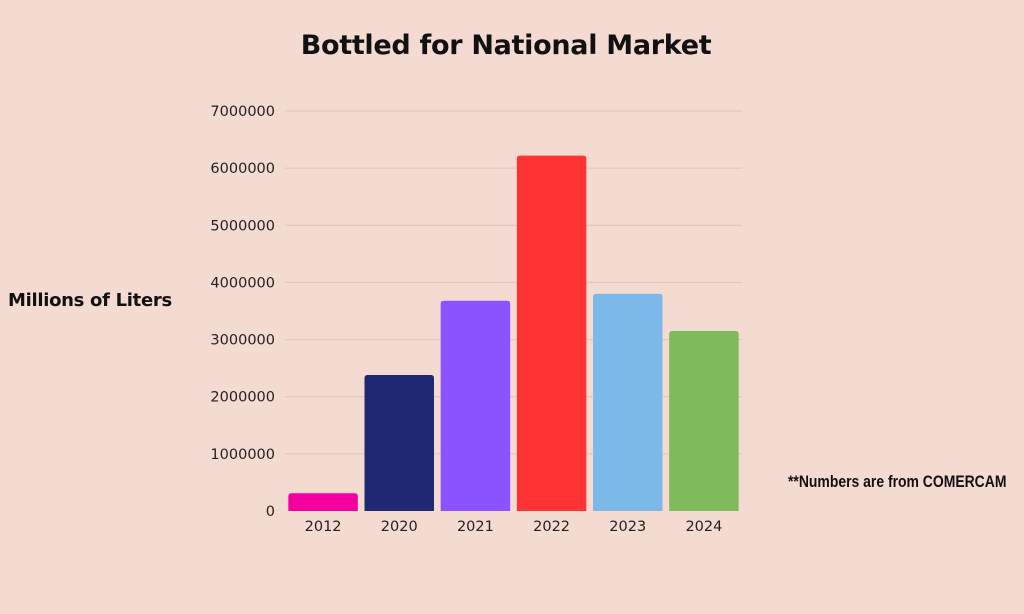  Describe the element at coordinates (242, 169) in the screenshot. I see `y-tick-label: 6000000` at that location.